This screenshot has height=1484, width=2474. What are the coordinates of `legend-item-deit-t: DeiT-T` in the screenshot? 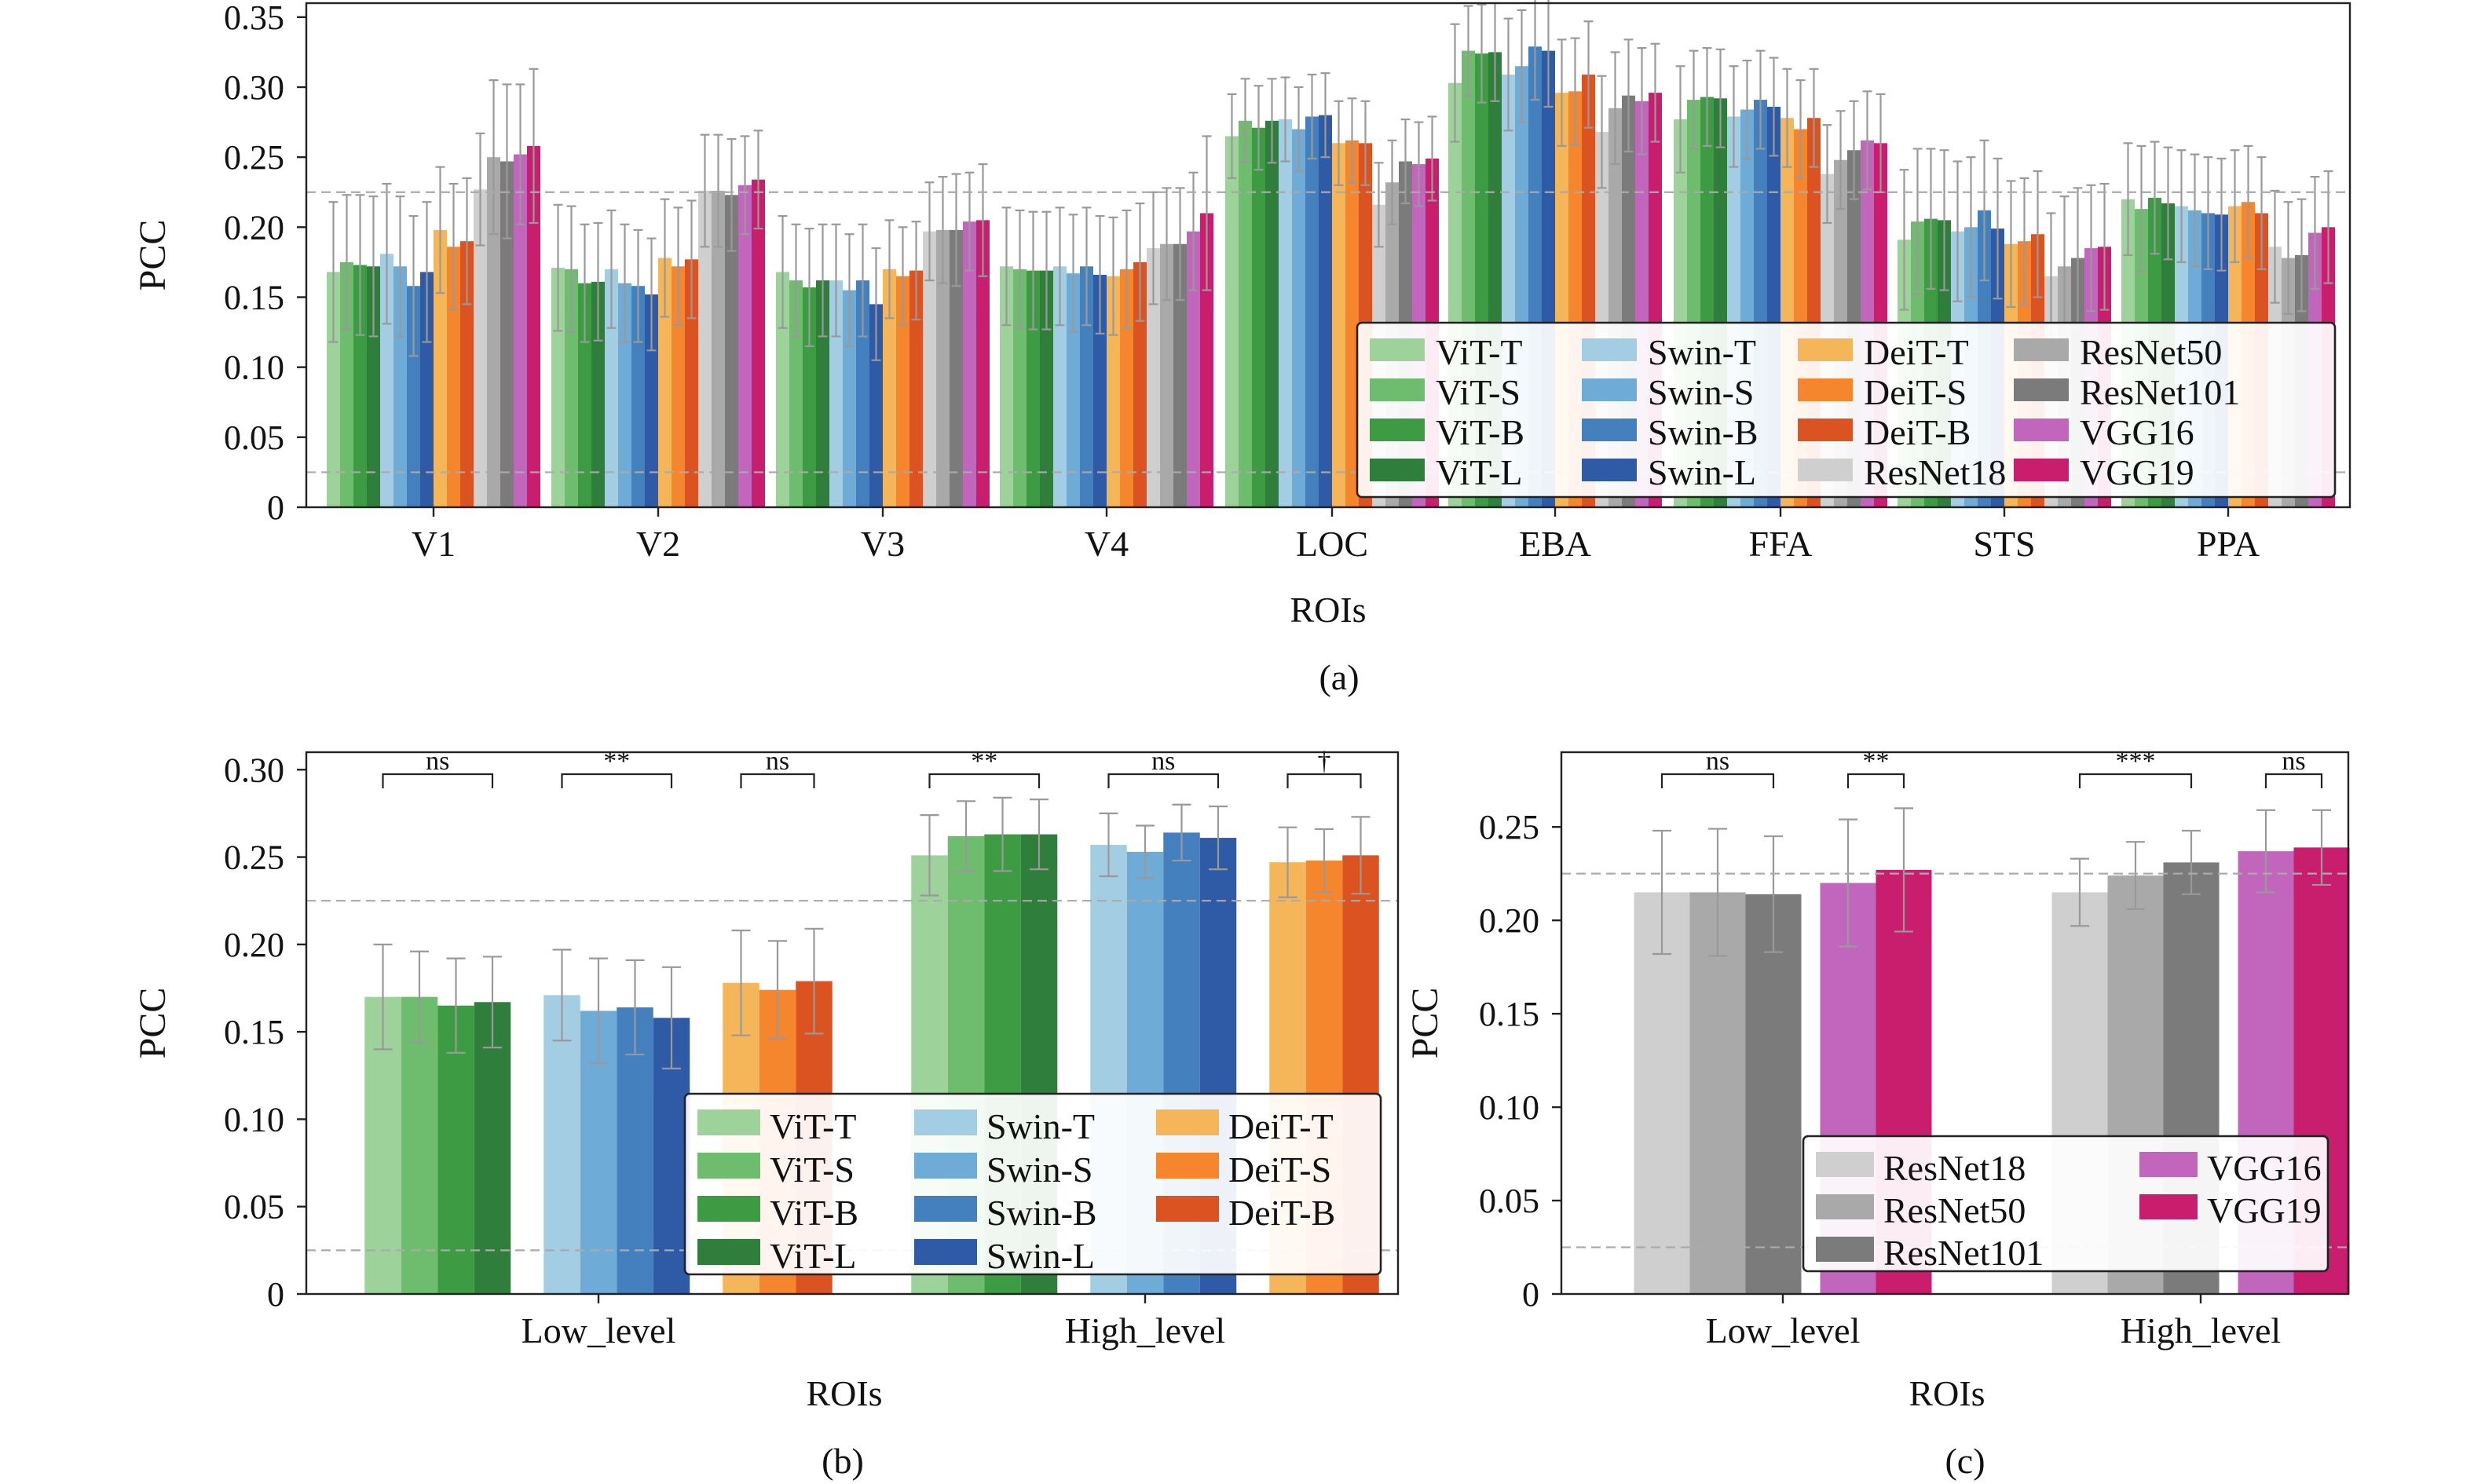 It's located at (1245, 1126).